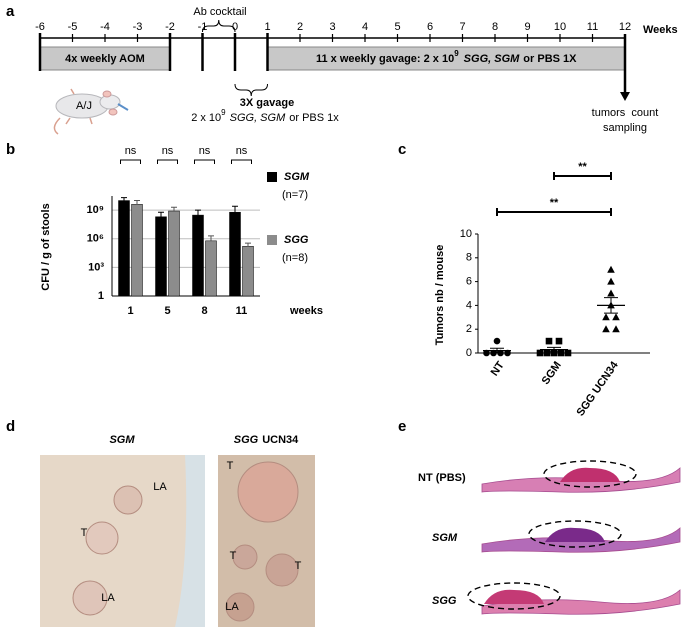  Describe the element at coordinates (442, 478) in the screenshot. I see `histology-label: NT (PBS)` at that location.